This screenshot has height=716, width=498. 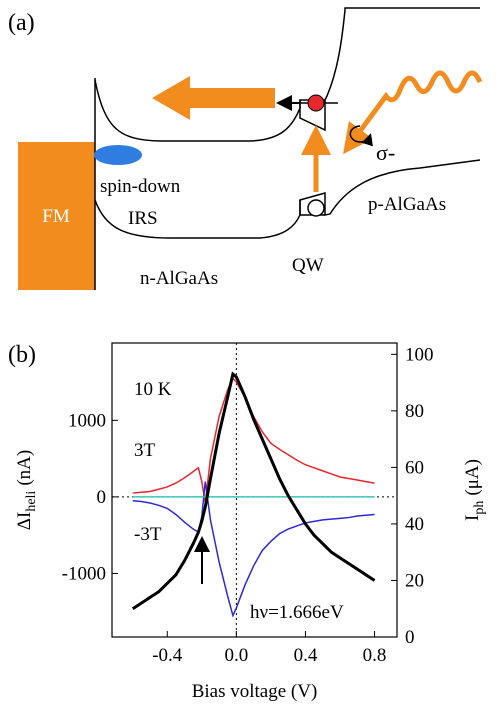 What do you see at coordinates (419, 354) in the screenshot?
I see `y2-tick-label: 100` at bounding box center [419, 354].